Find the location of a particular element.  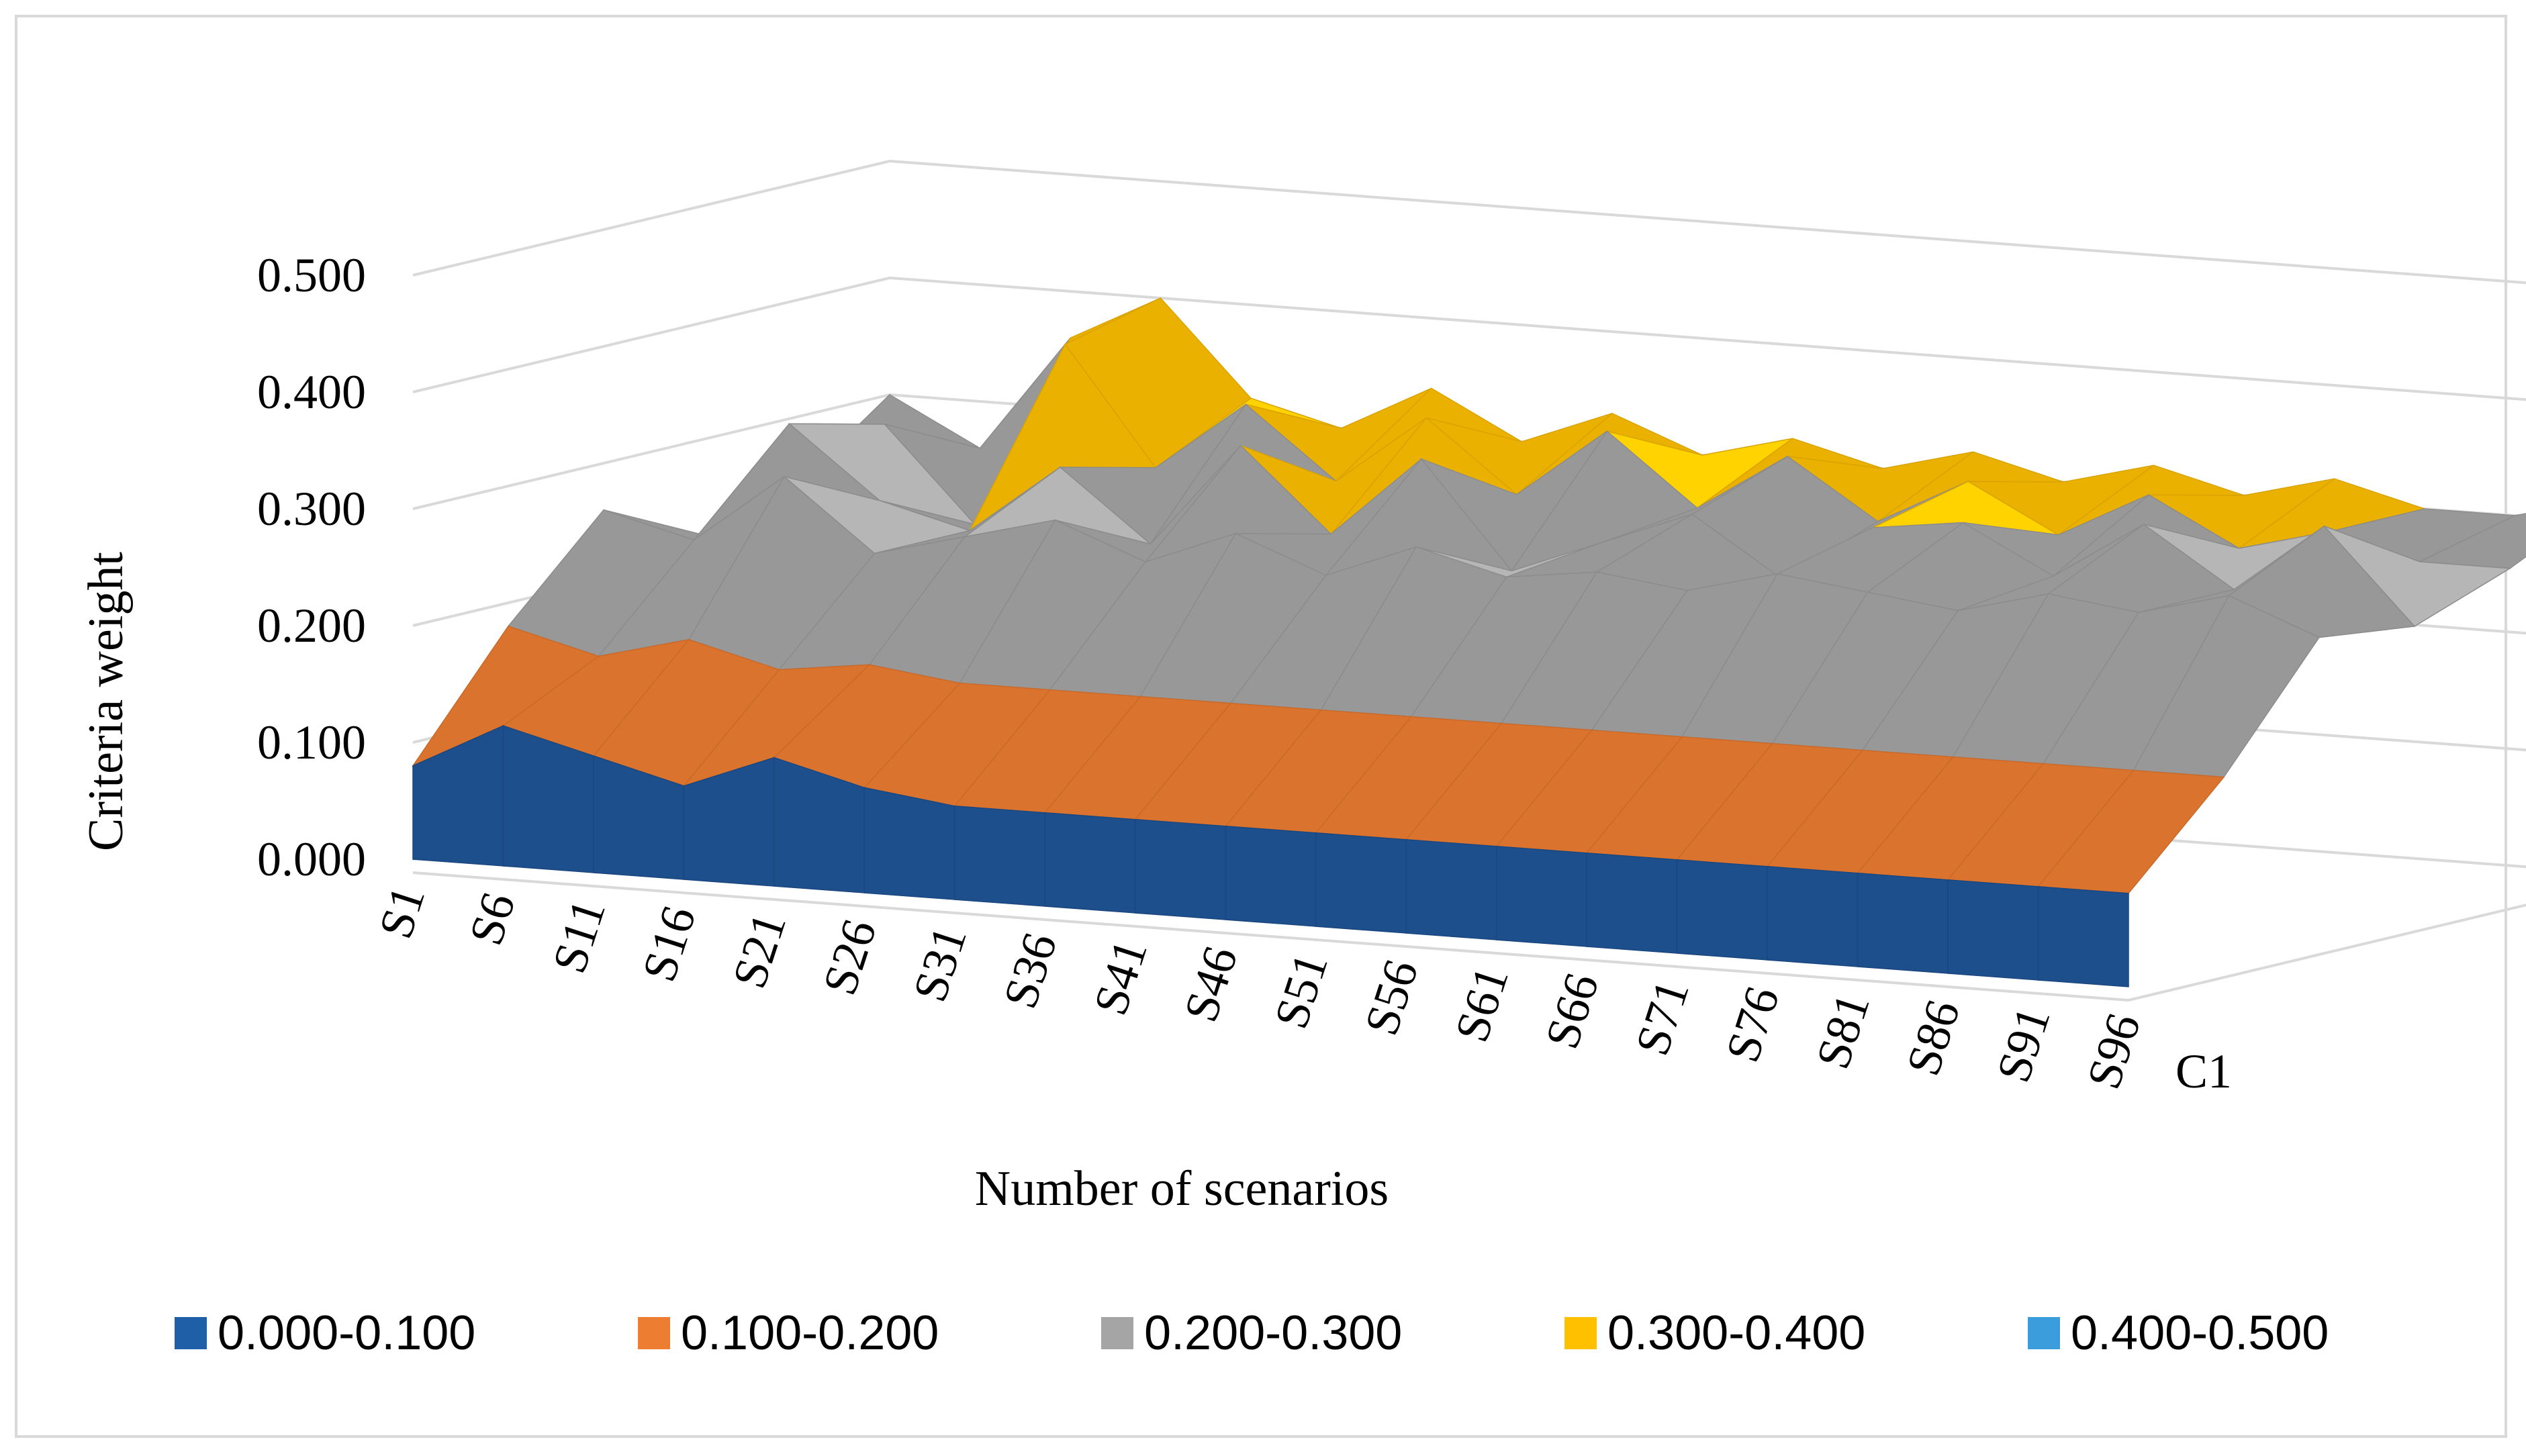

x-tick-label: S16 is located at coordinates (669, 943).